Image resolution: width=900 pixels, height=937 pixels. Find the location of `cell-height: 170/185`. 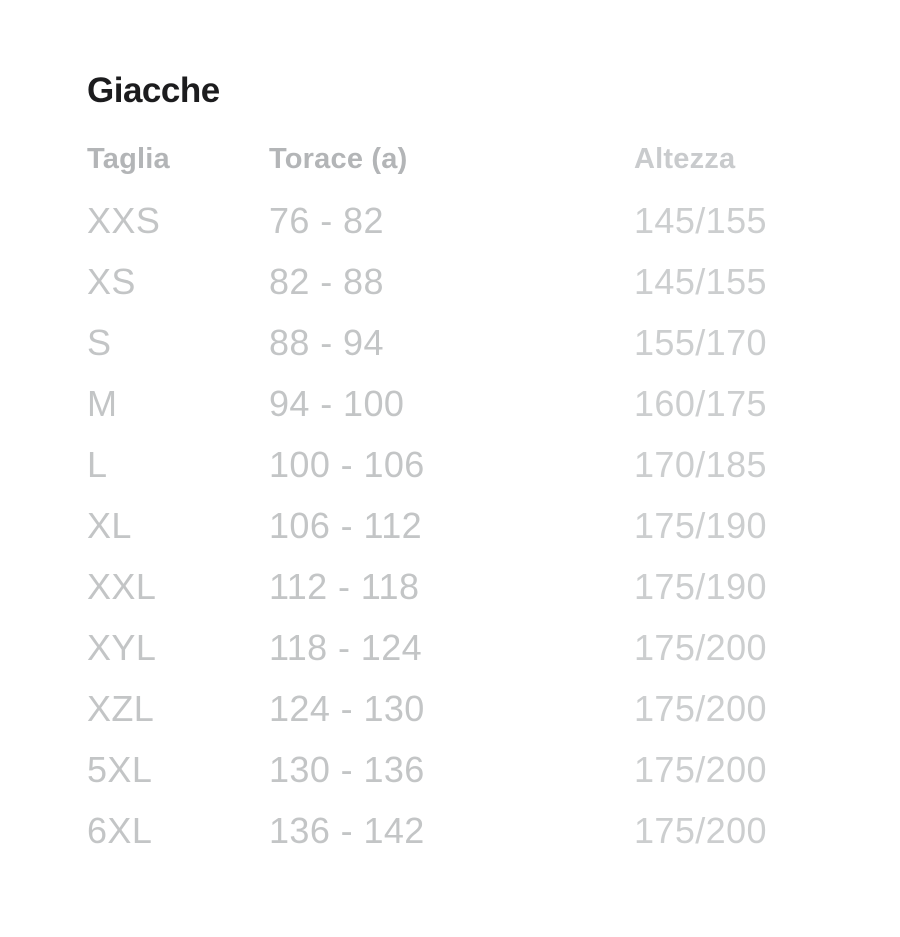

cell-height: 170/185 is located at coordinates (700, 464).